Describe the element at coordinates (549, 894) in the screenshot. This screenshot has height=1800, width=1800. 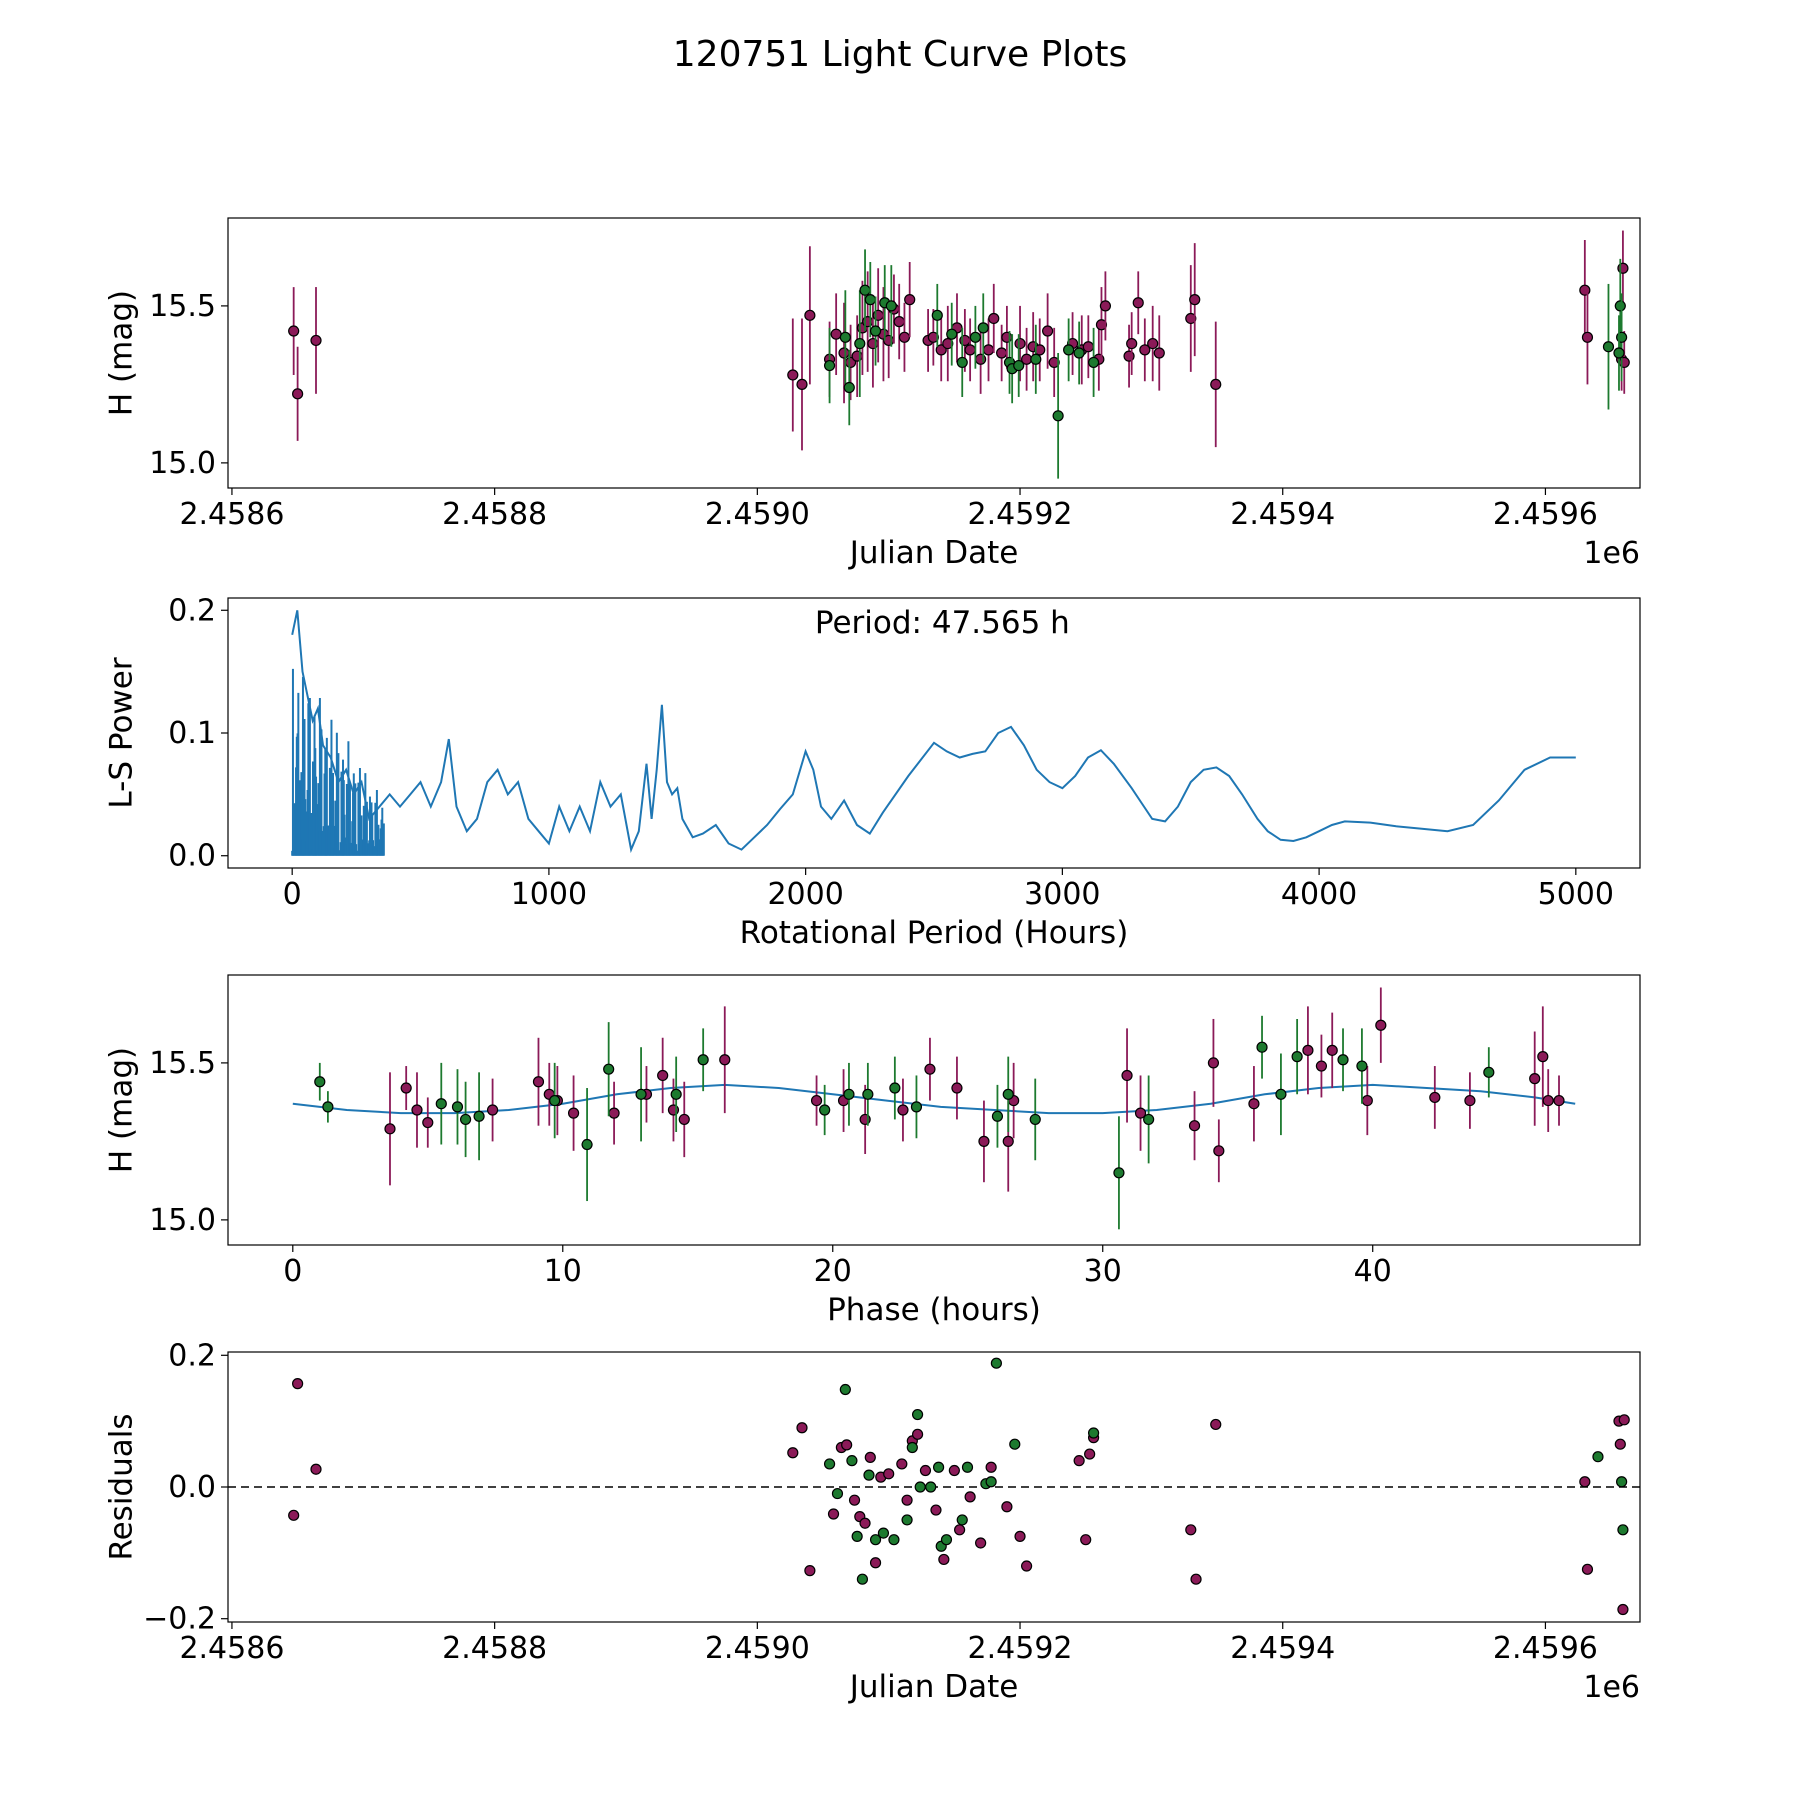
I see `x-tick-label: 1000` at that location.